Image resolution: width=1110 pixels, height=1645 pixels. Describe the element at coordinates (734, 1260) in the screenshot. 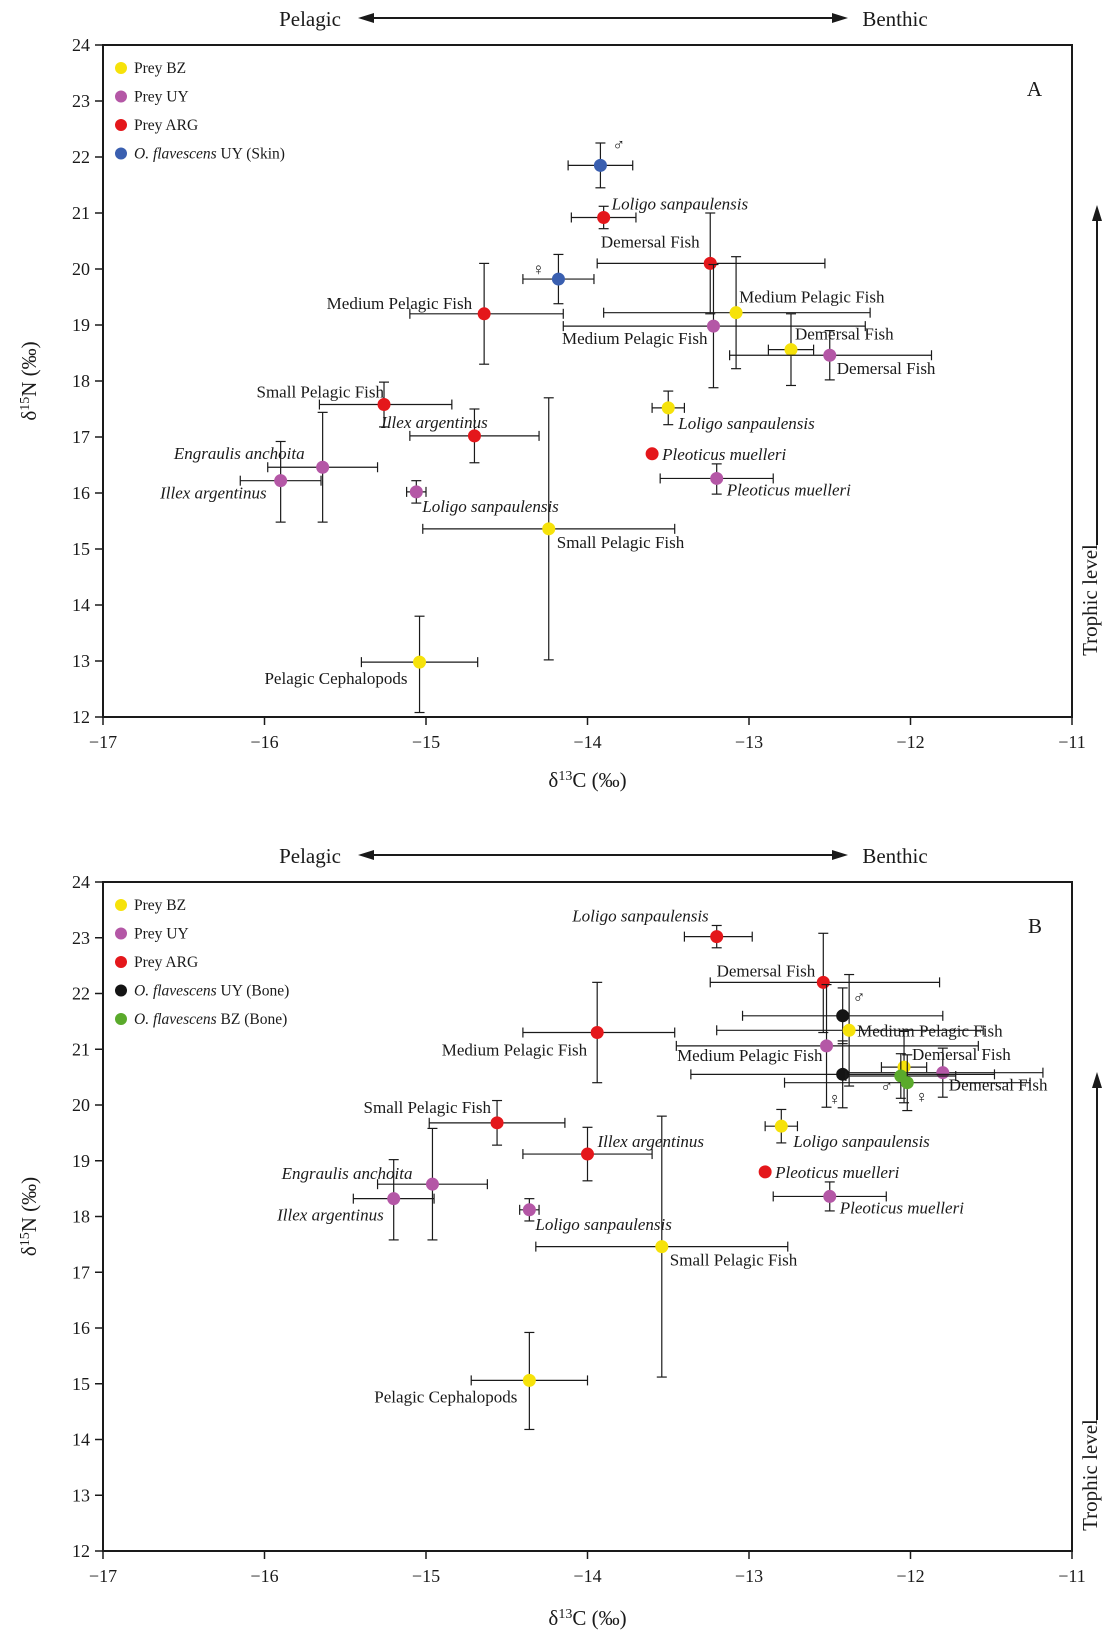

I see `point-label: Small Pelagic Fish` at that location.